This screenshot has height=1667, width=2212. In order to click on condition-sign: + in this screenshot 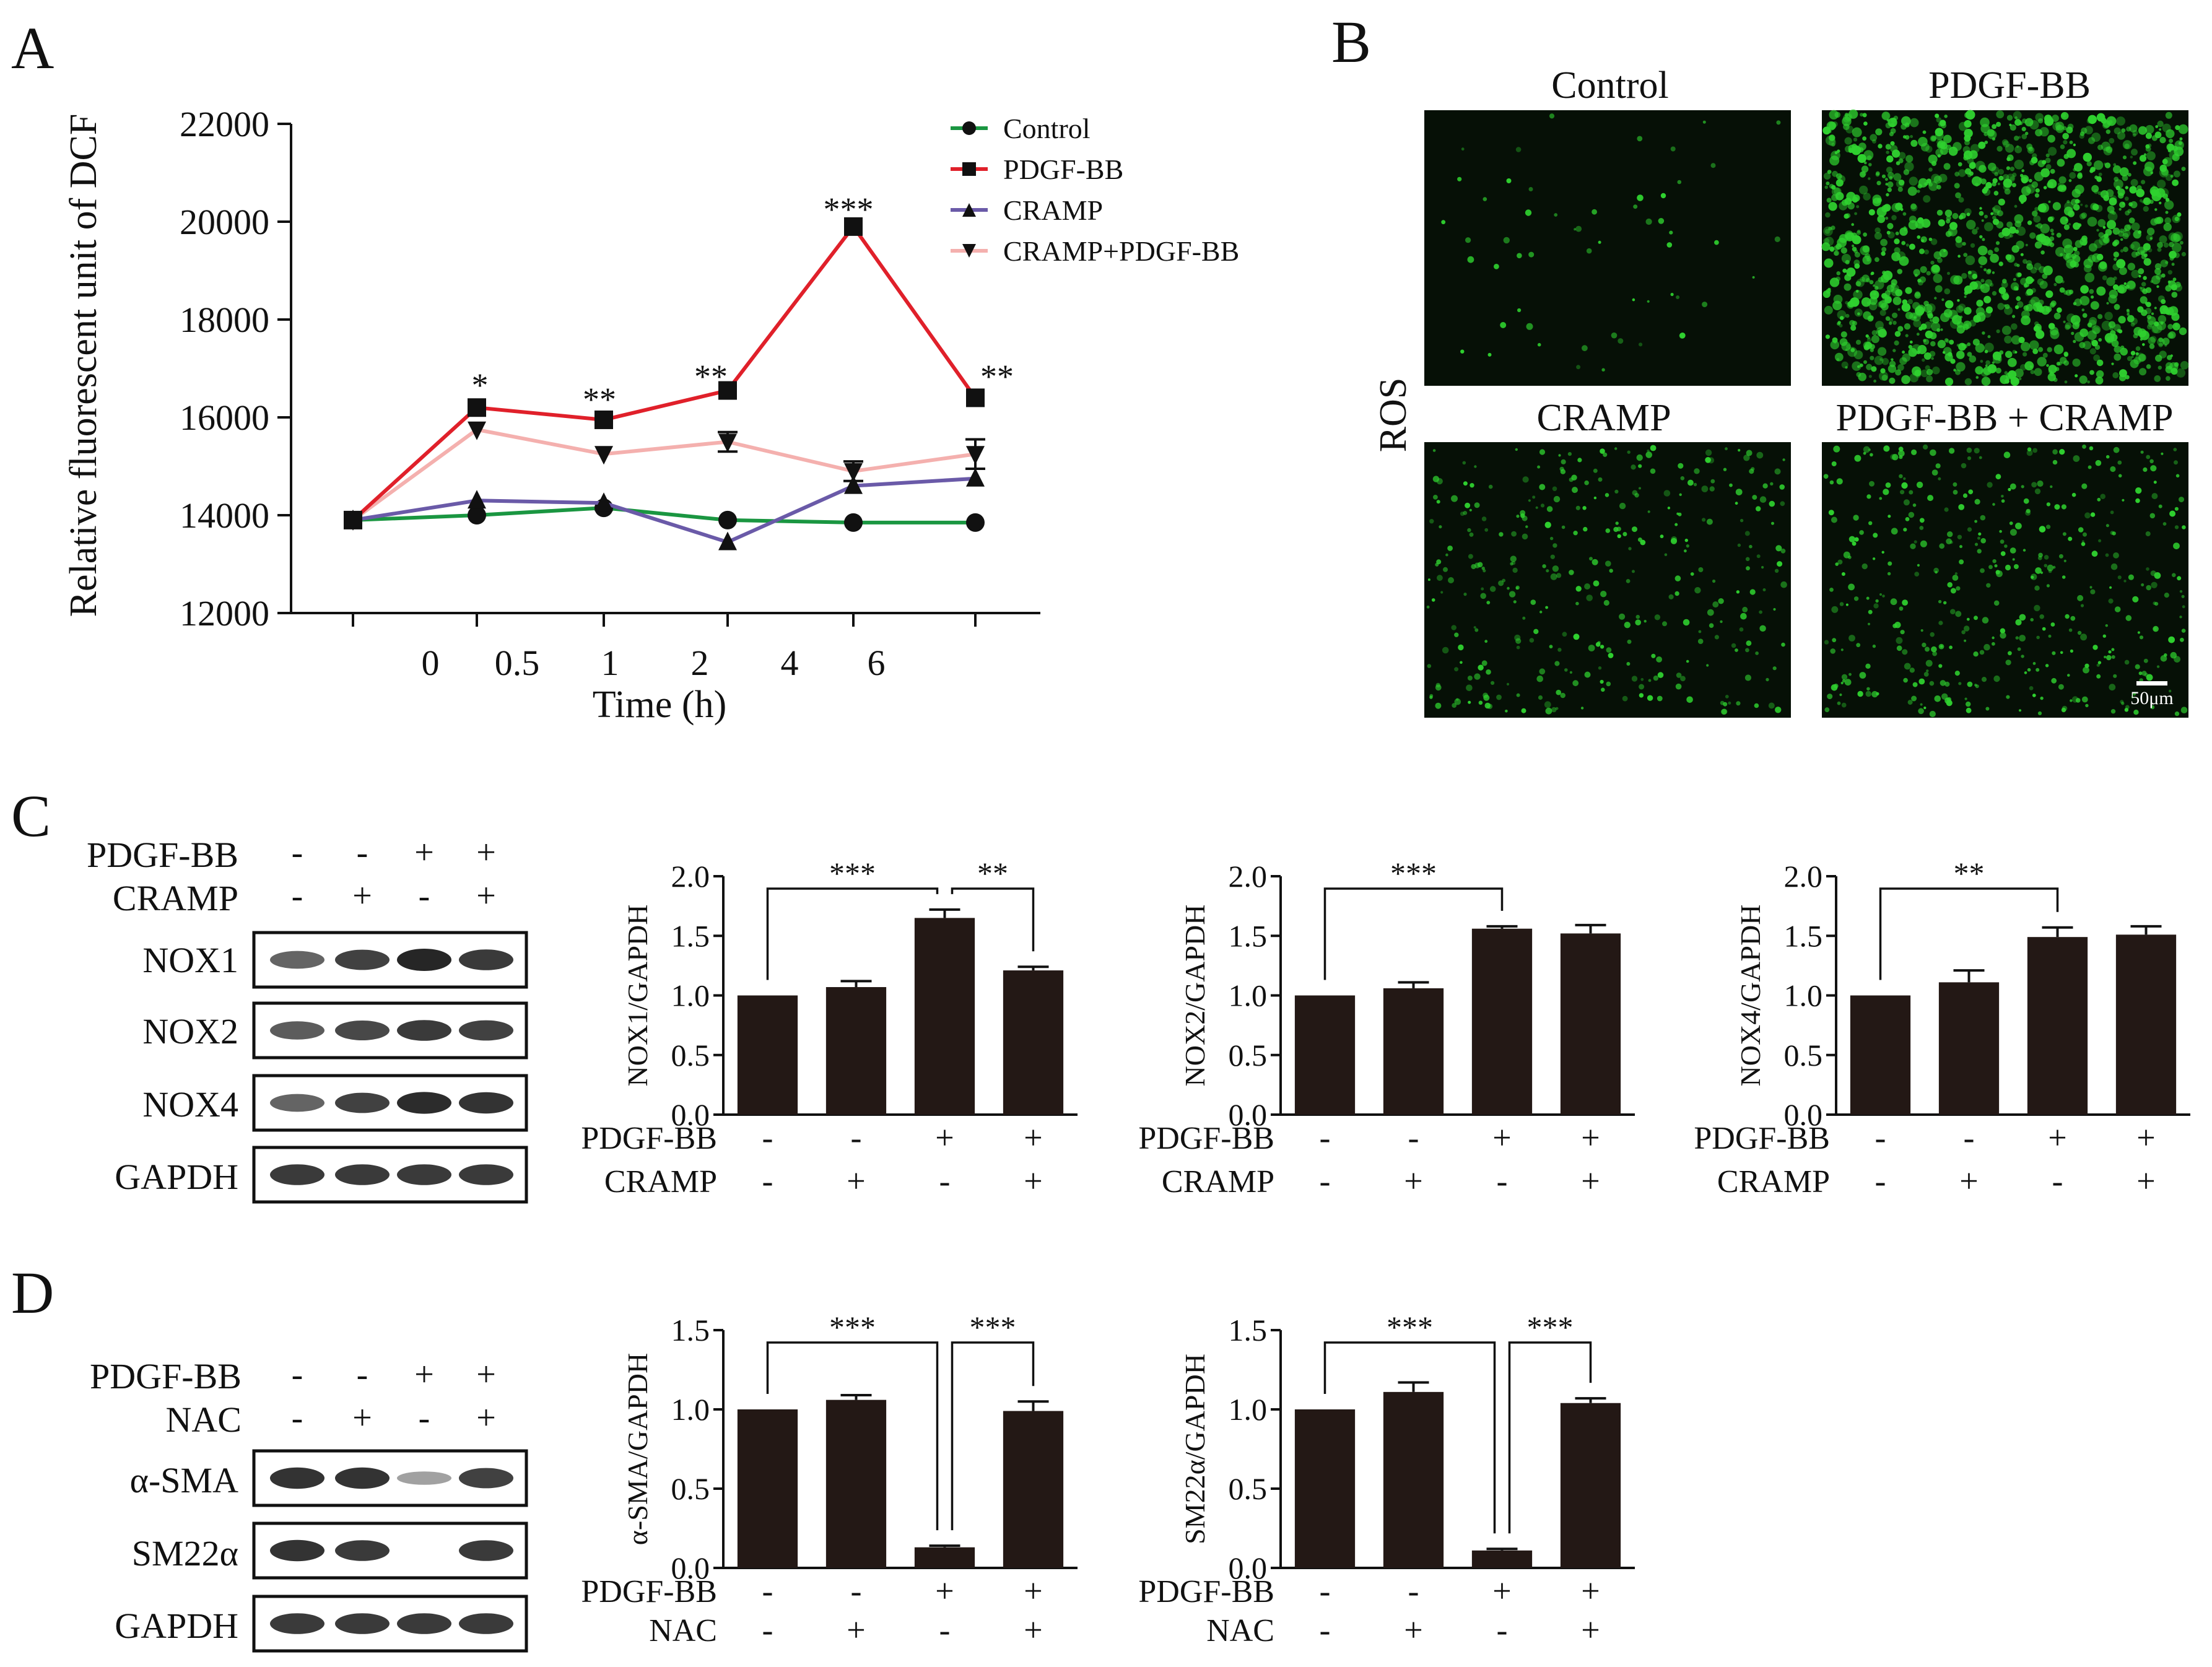, I will do `click(2145, 1180)`.